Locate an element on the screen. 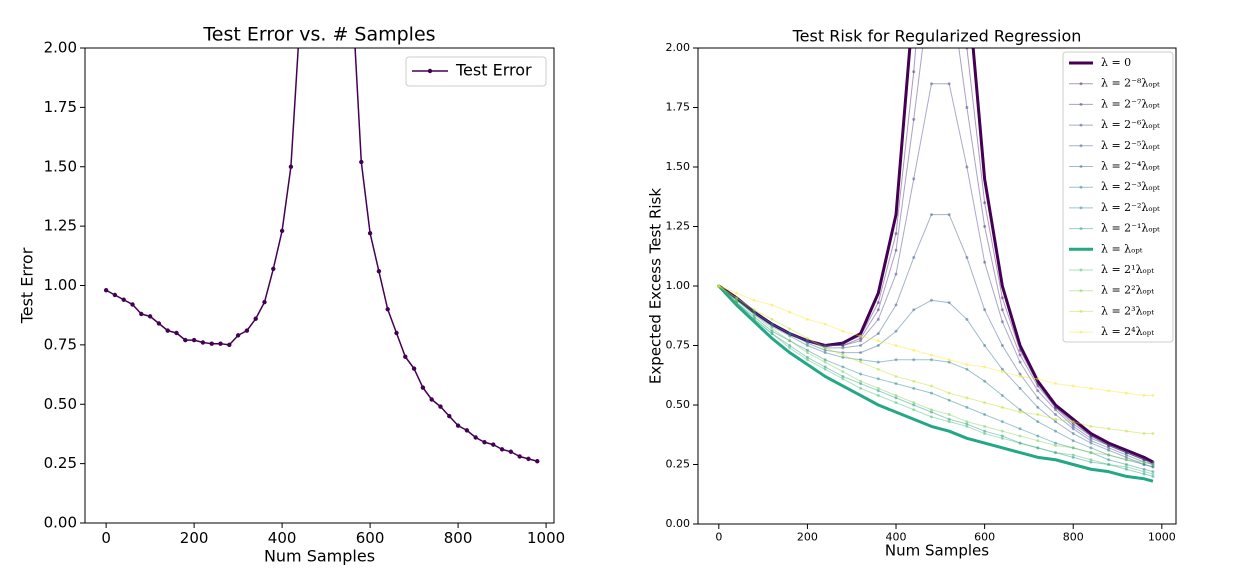 The height and width of the screenshot is (578, 1233). legend-label: λ = 2⁻⁶λₒₚₜ is located at coordinates (1130, 124).